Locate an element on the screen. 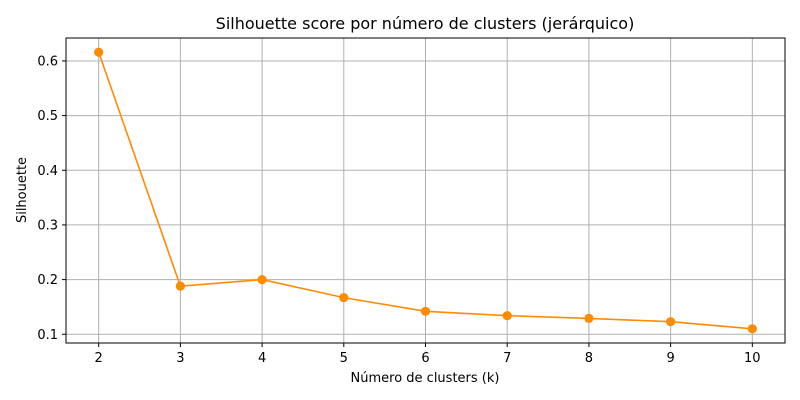 Image resolution: width=800 pixels, height=400 pixels. y-tick-label: 0.2 is located at coordinates (47, 280).